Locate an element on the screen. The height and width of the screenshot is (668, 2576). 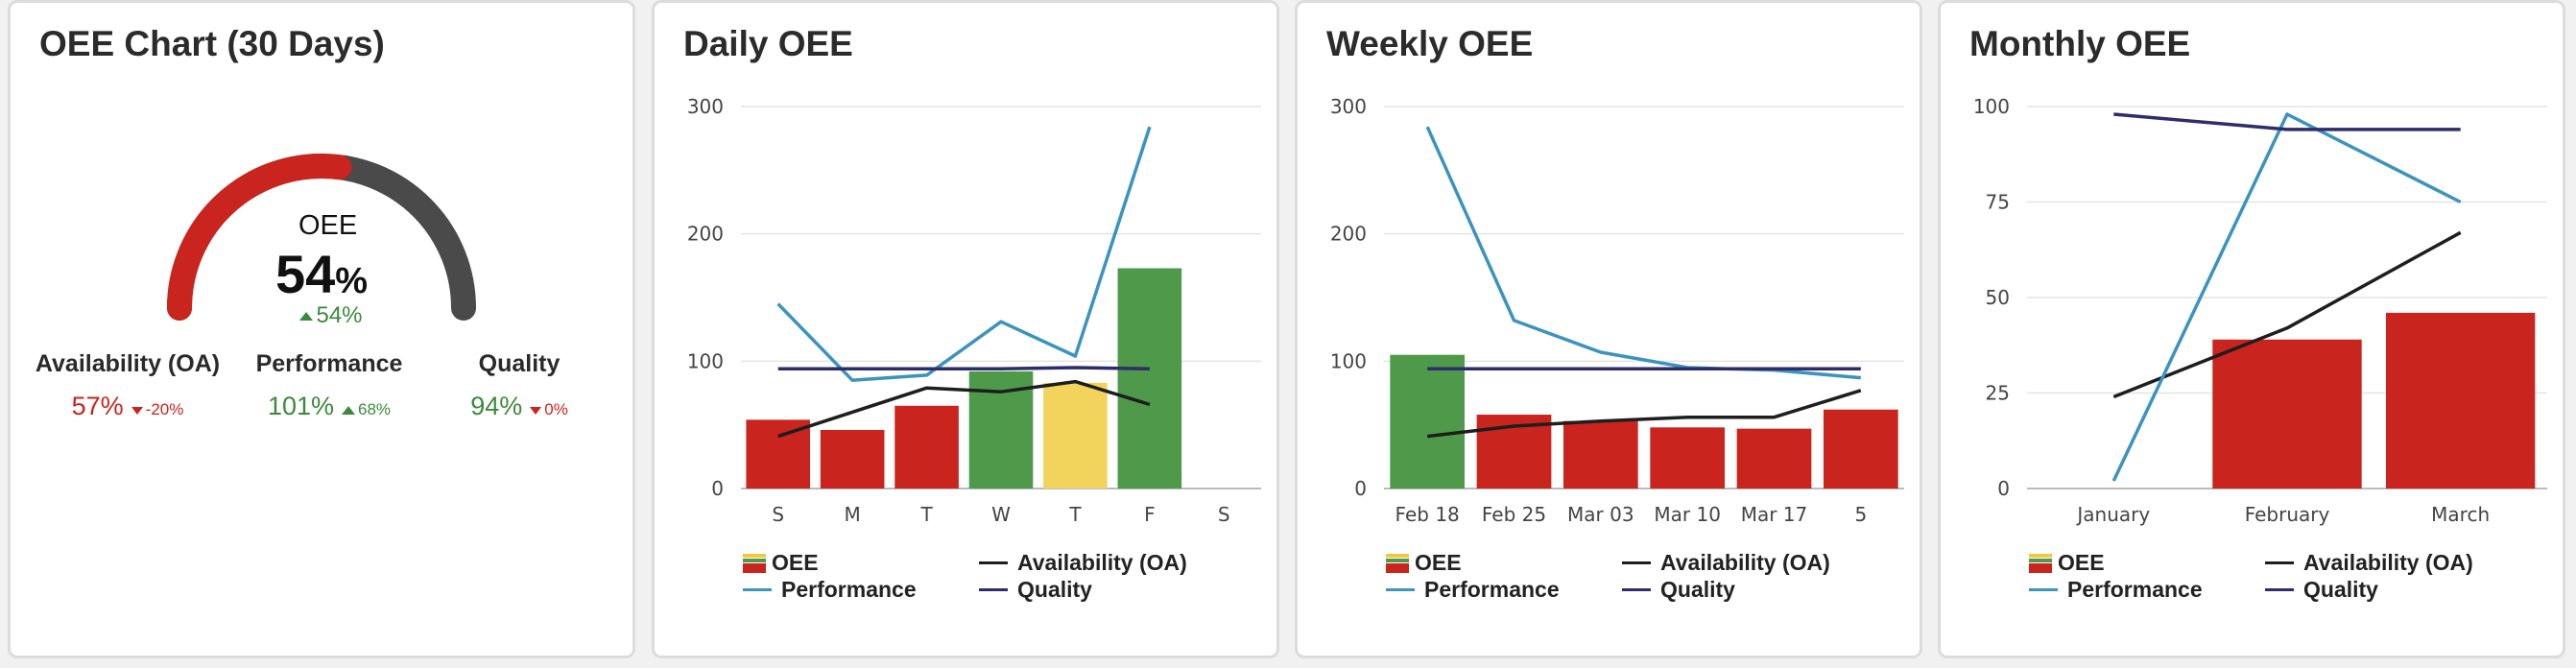
gauge-label: OEE is located at coordinates (328, 225).